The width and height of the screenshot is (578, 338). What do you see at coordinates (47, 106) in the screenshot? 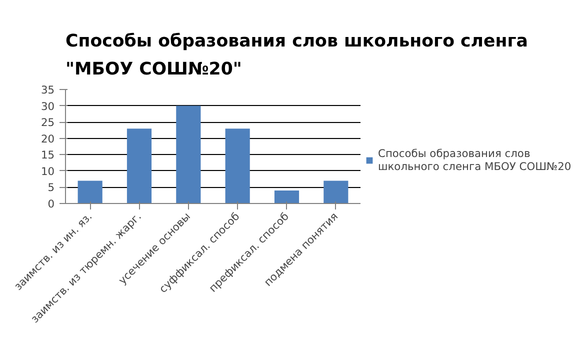
I see `y-tick-label: 30` at bounding box center [47, 106].